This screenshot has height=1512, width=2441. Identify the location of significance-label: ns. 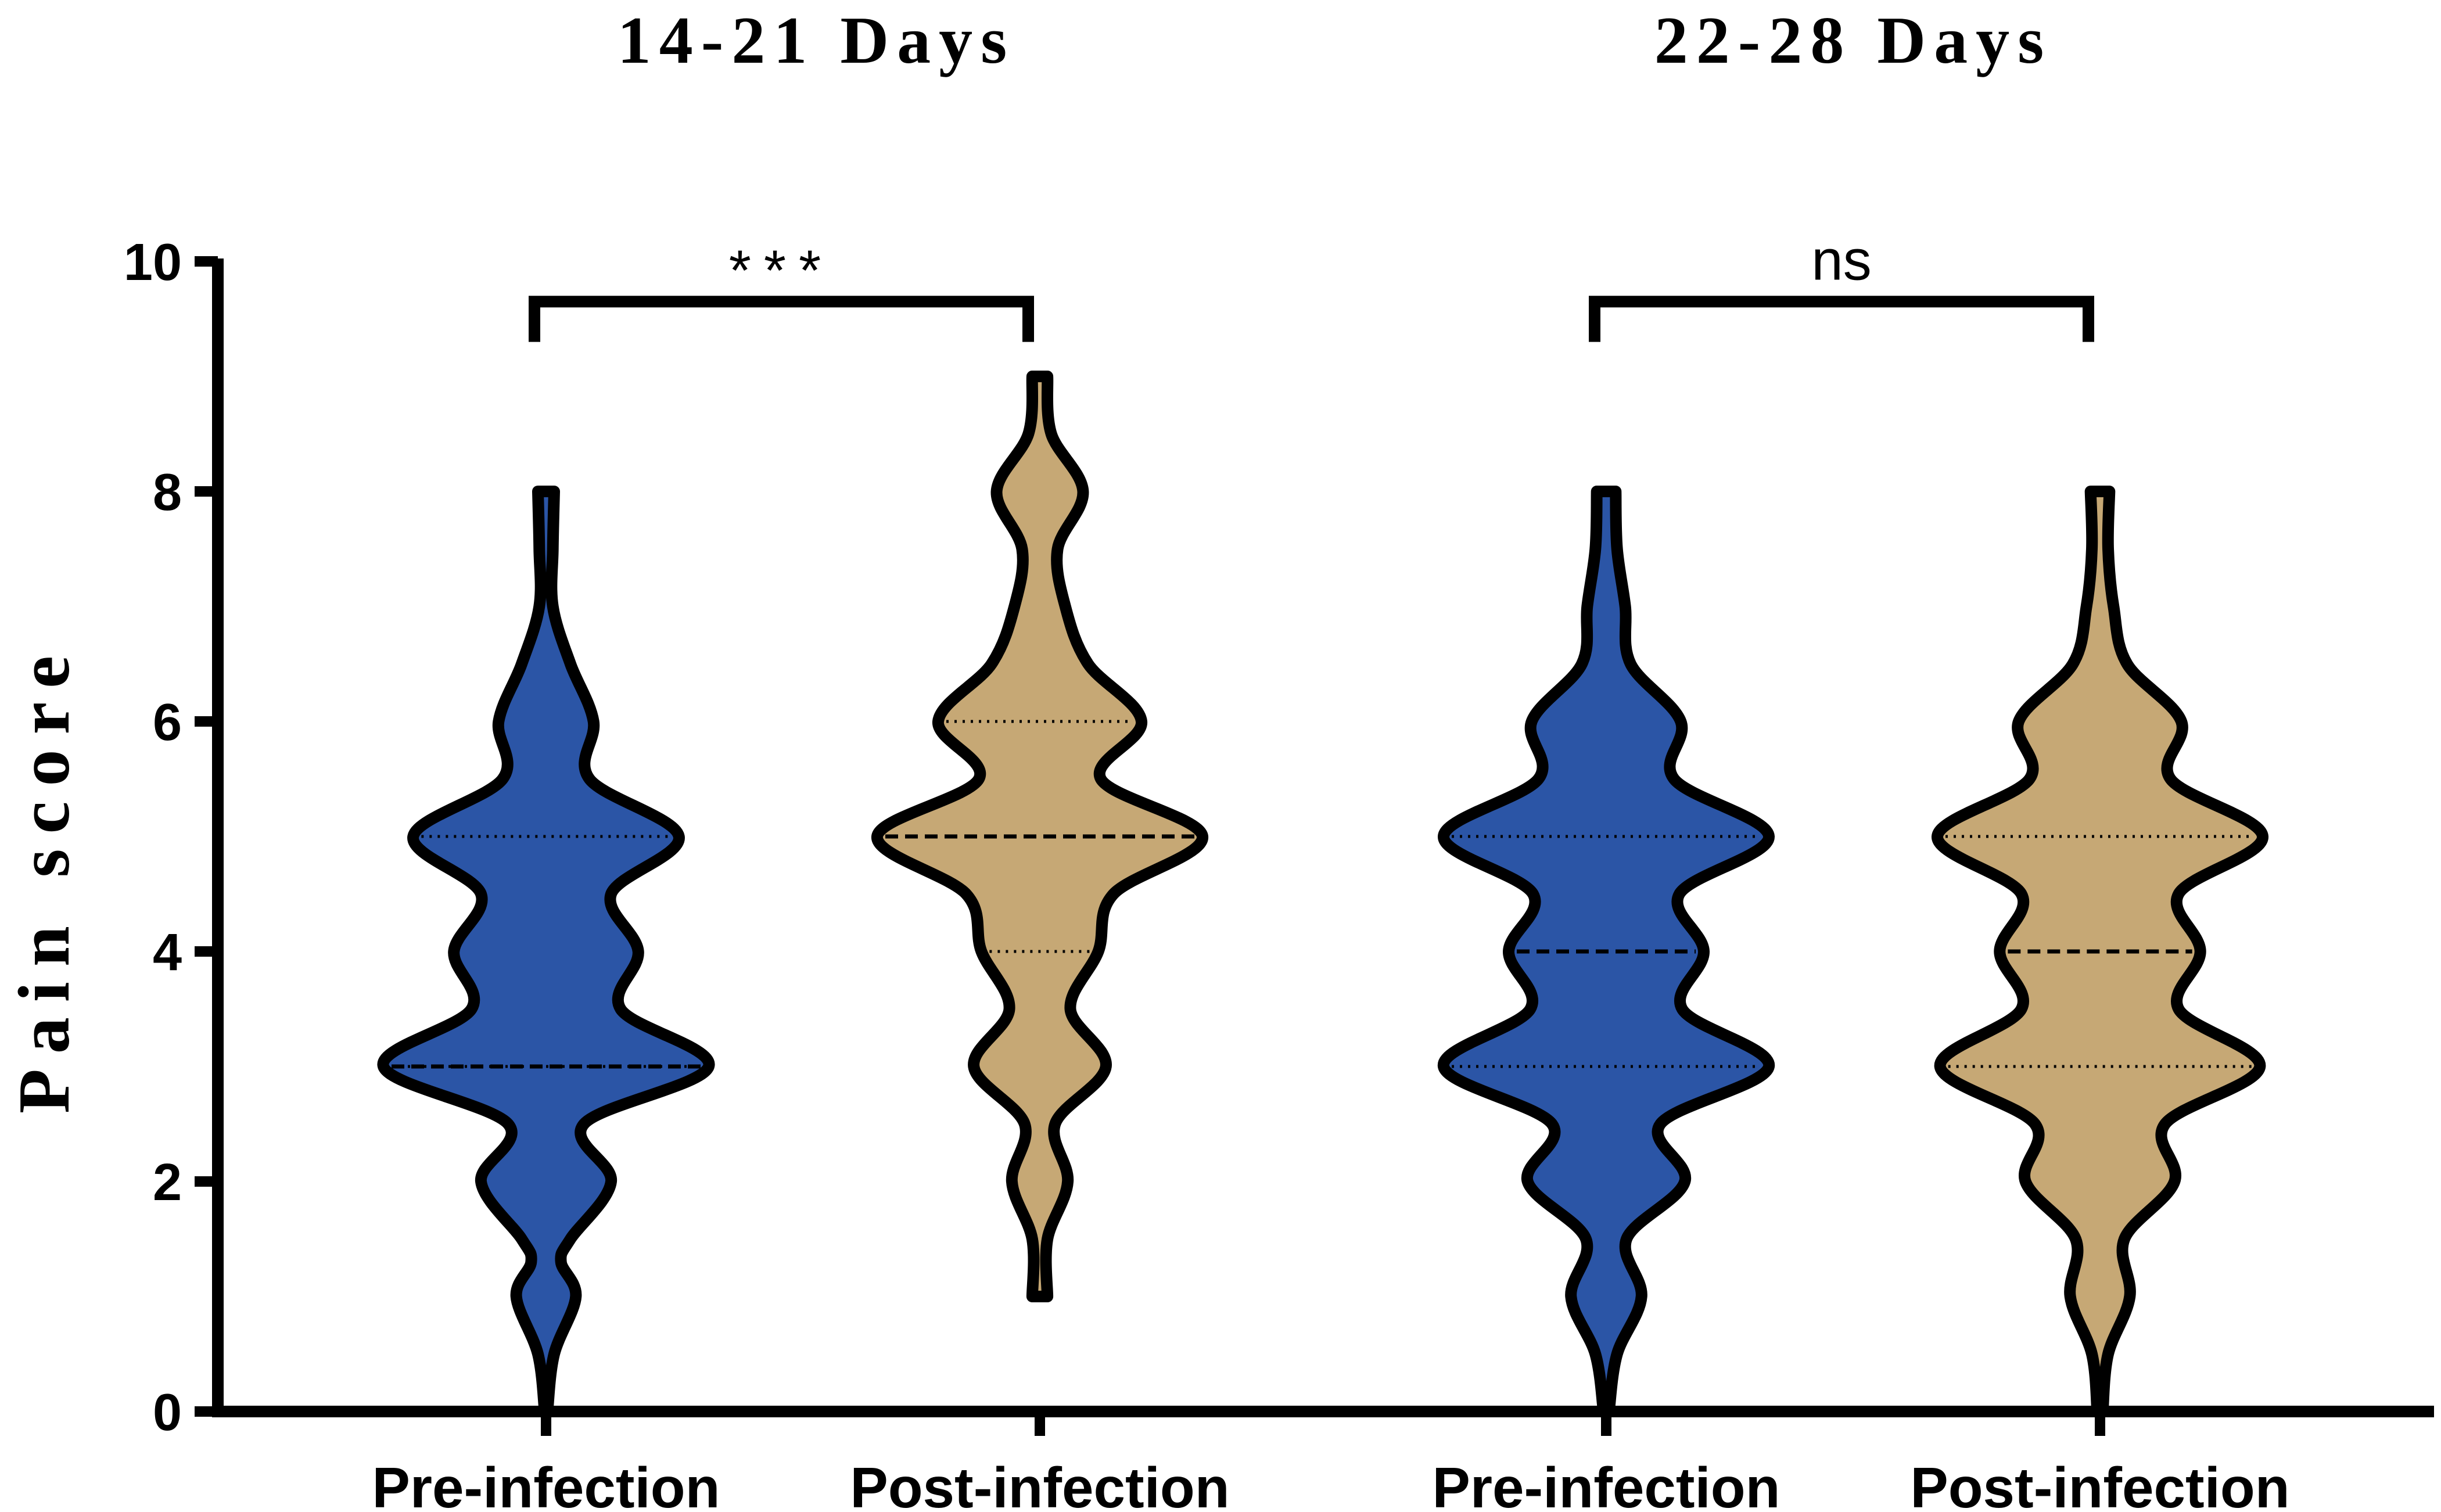
(1841, 260).